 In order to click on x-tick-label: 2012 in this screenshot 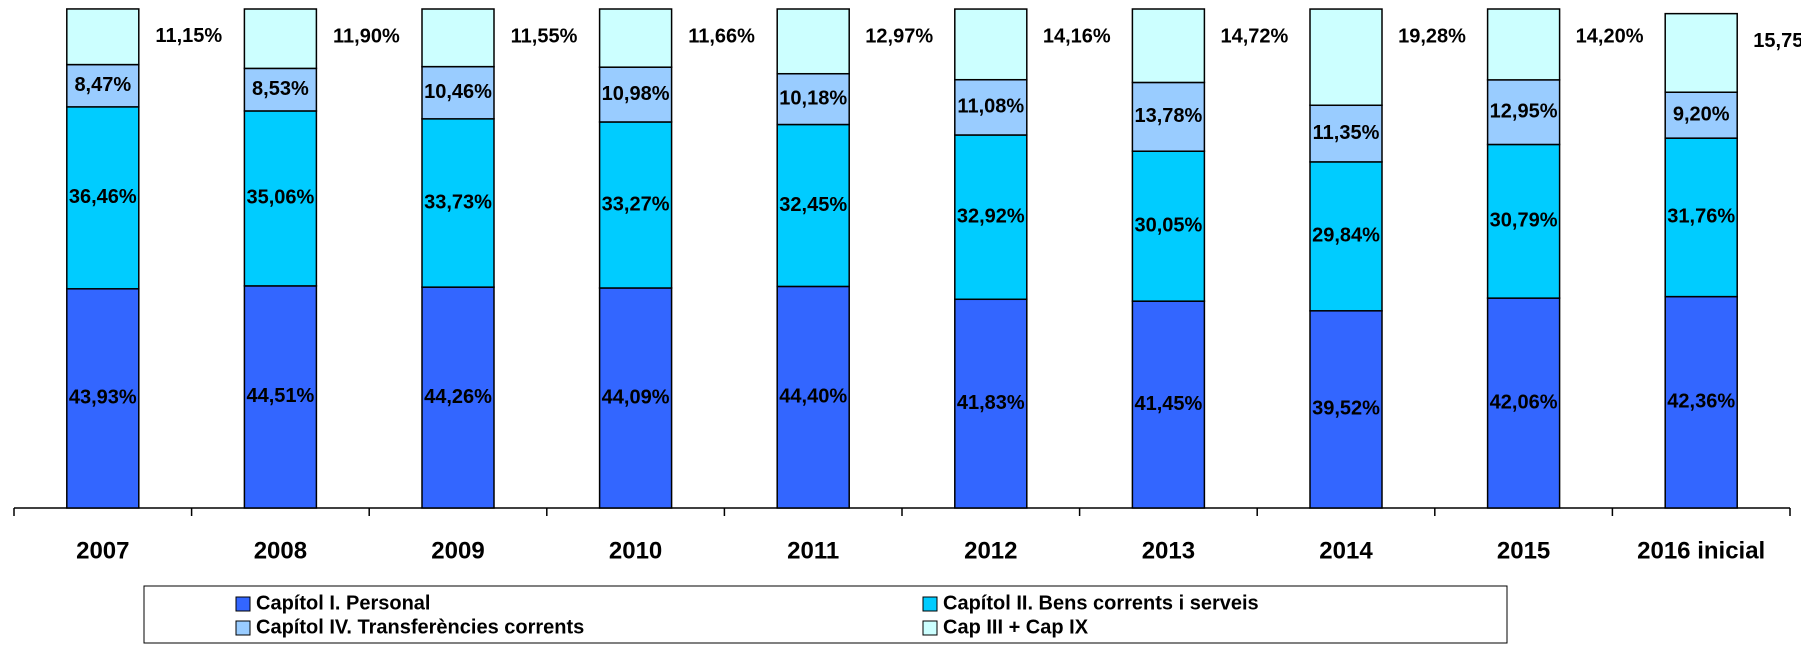, I will do `click(990, 550)`.